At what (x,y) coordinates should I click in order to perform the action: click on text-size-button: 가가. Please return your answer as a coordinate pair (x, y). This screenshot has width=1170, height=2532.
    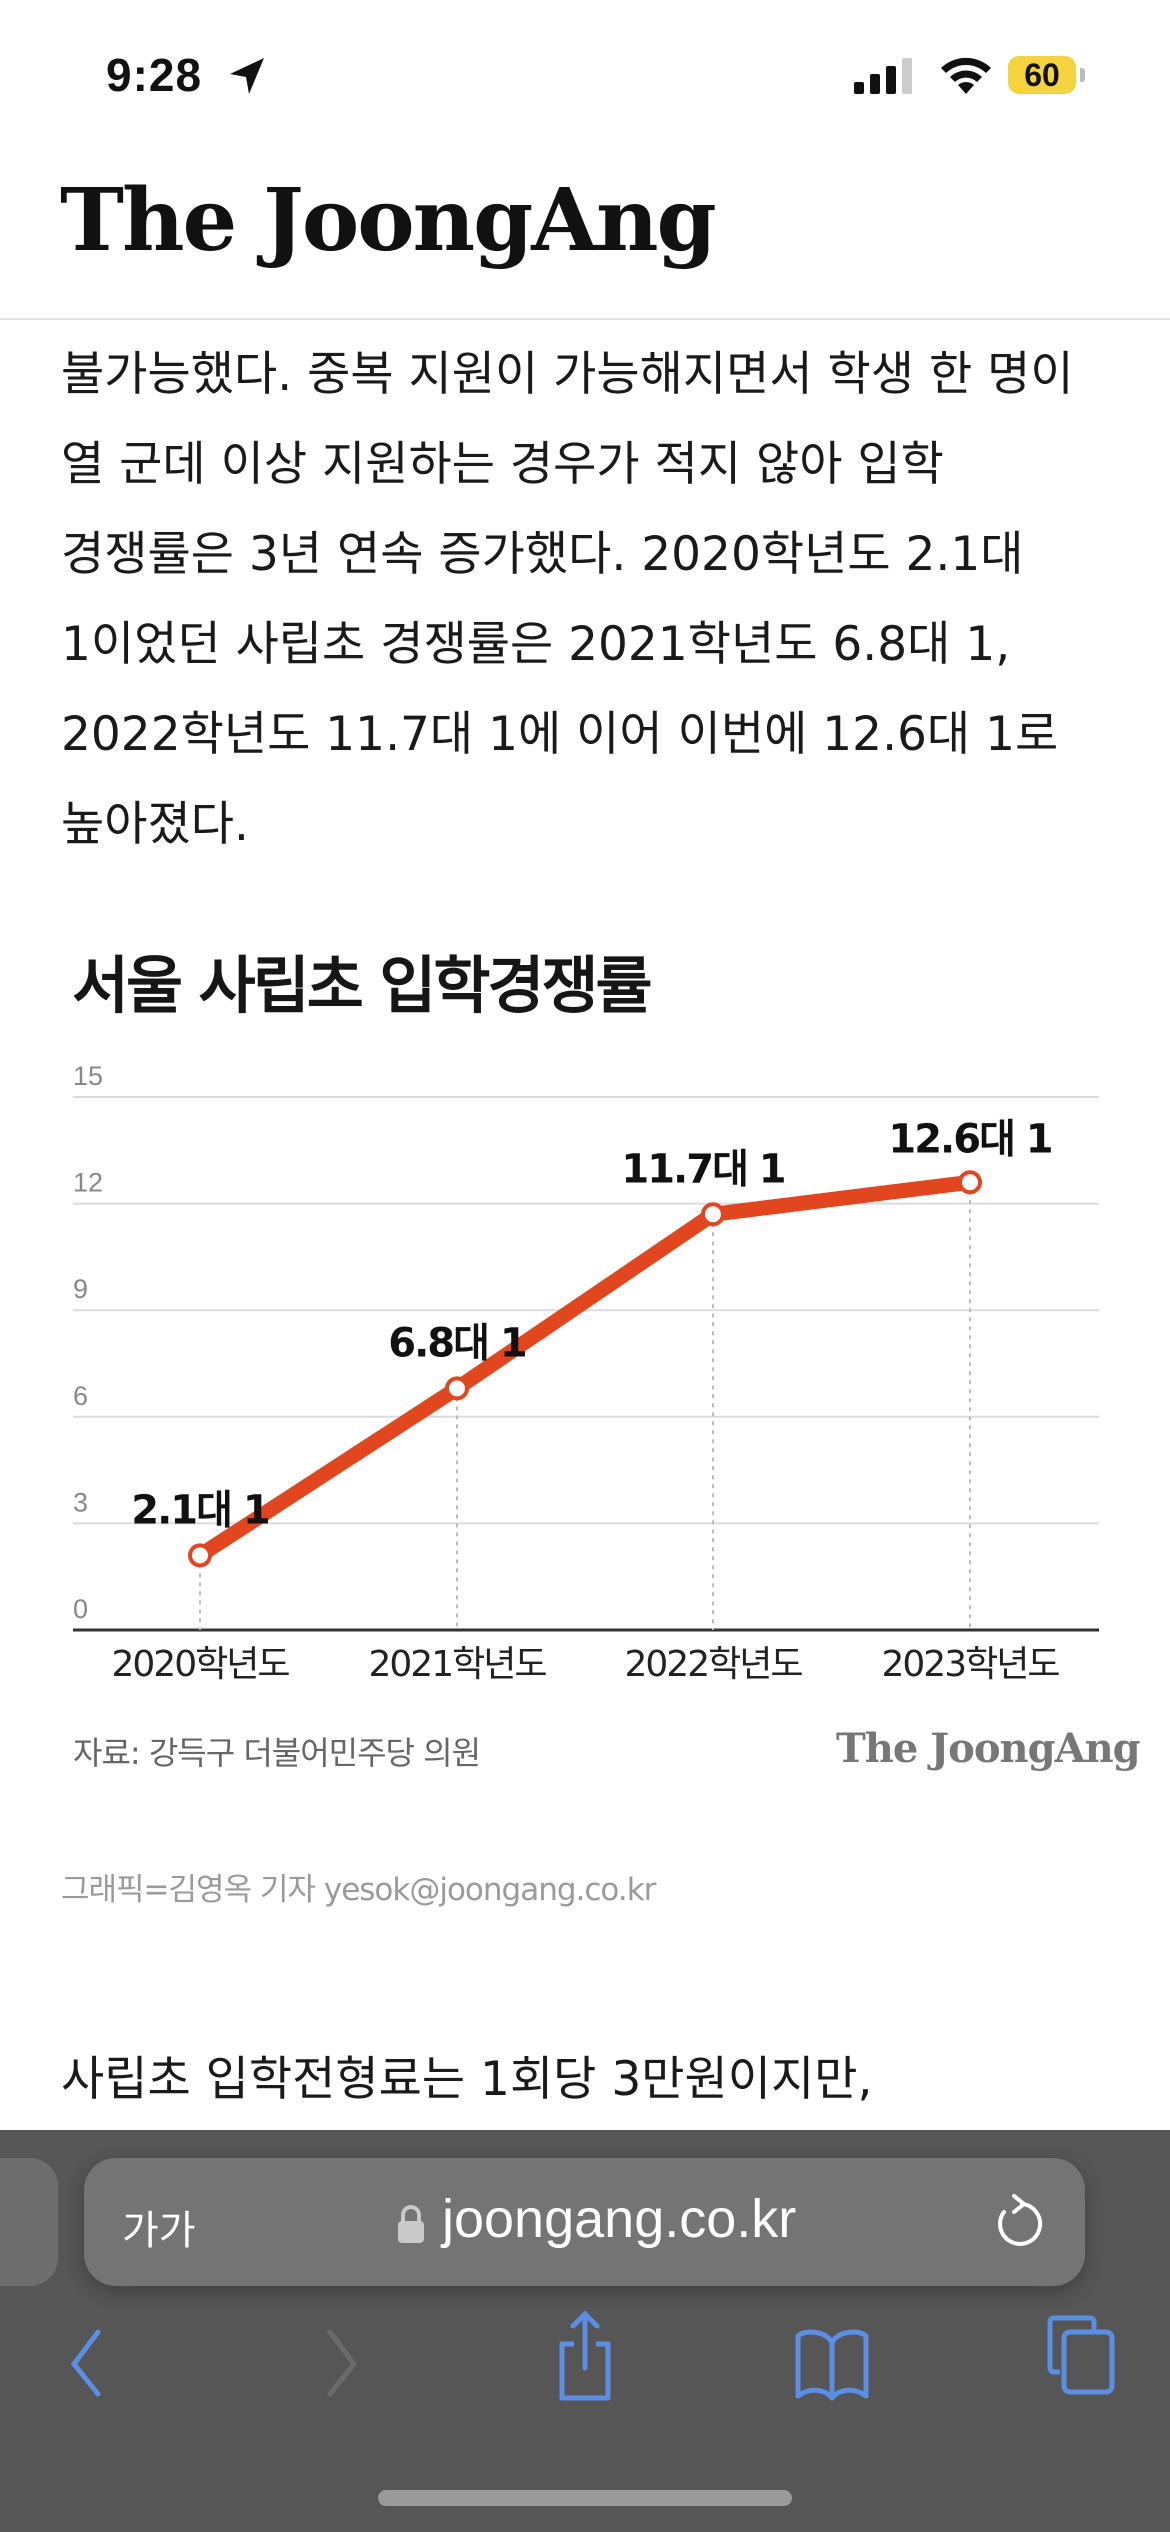
    Looking at the image, I should click on (159, 2231).